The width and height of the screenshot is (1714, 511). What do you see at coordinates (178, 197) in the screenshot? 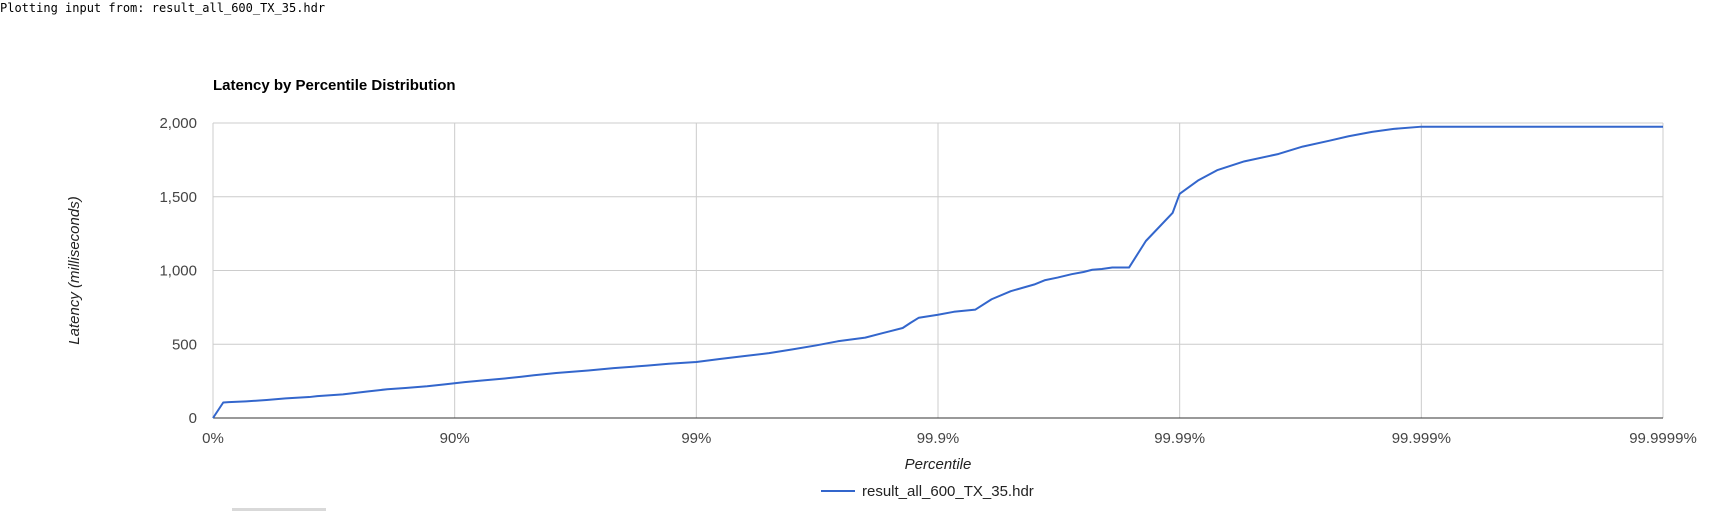
I see `y-tick-label: 1,500` at bounding box center [178, 197].